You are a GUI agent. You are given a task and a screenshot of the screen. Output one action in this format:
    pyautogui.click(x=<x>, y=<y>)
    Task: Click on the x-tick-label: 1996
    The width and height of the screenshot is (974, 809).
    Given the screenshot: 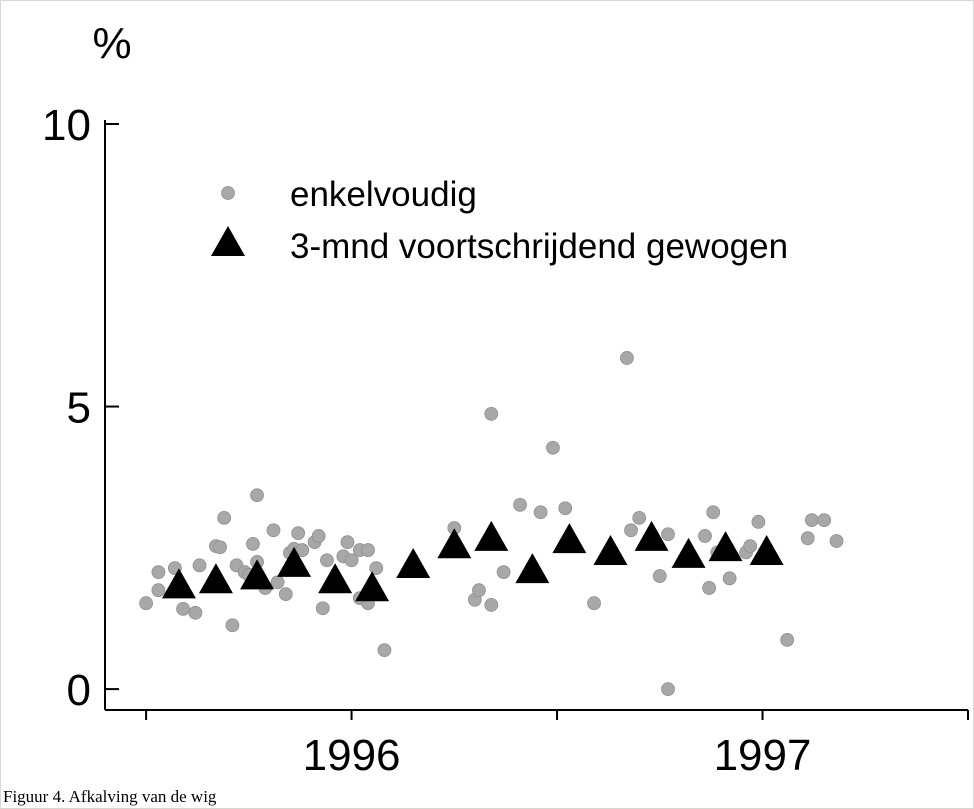 What is the action you would take?
    pyautogui.click(x=352, y=755)
    